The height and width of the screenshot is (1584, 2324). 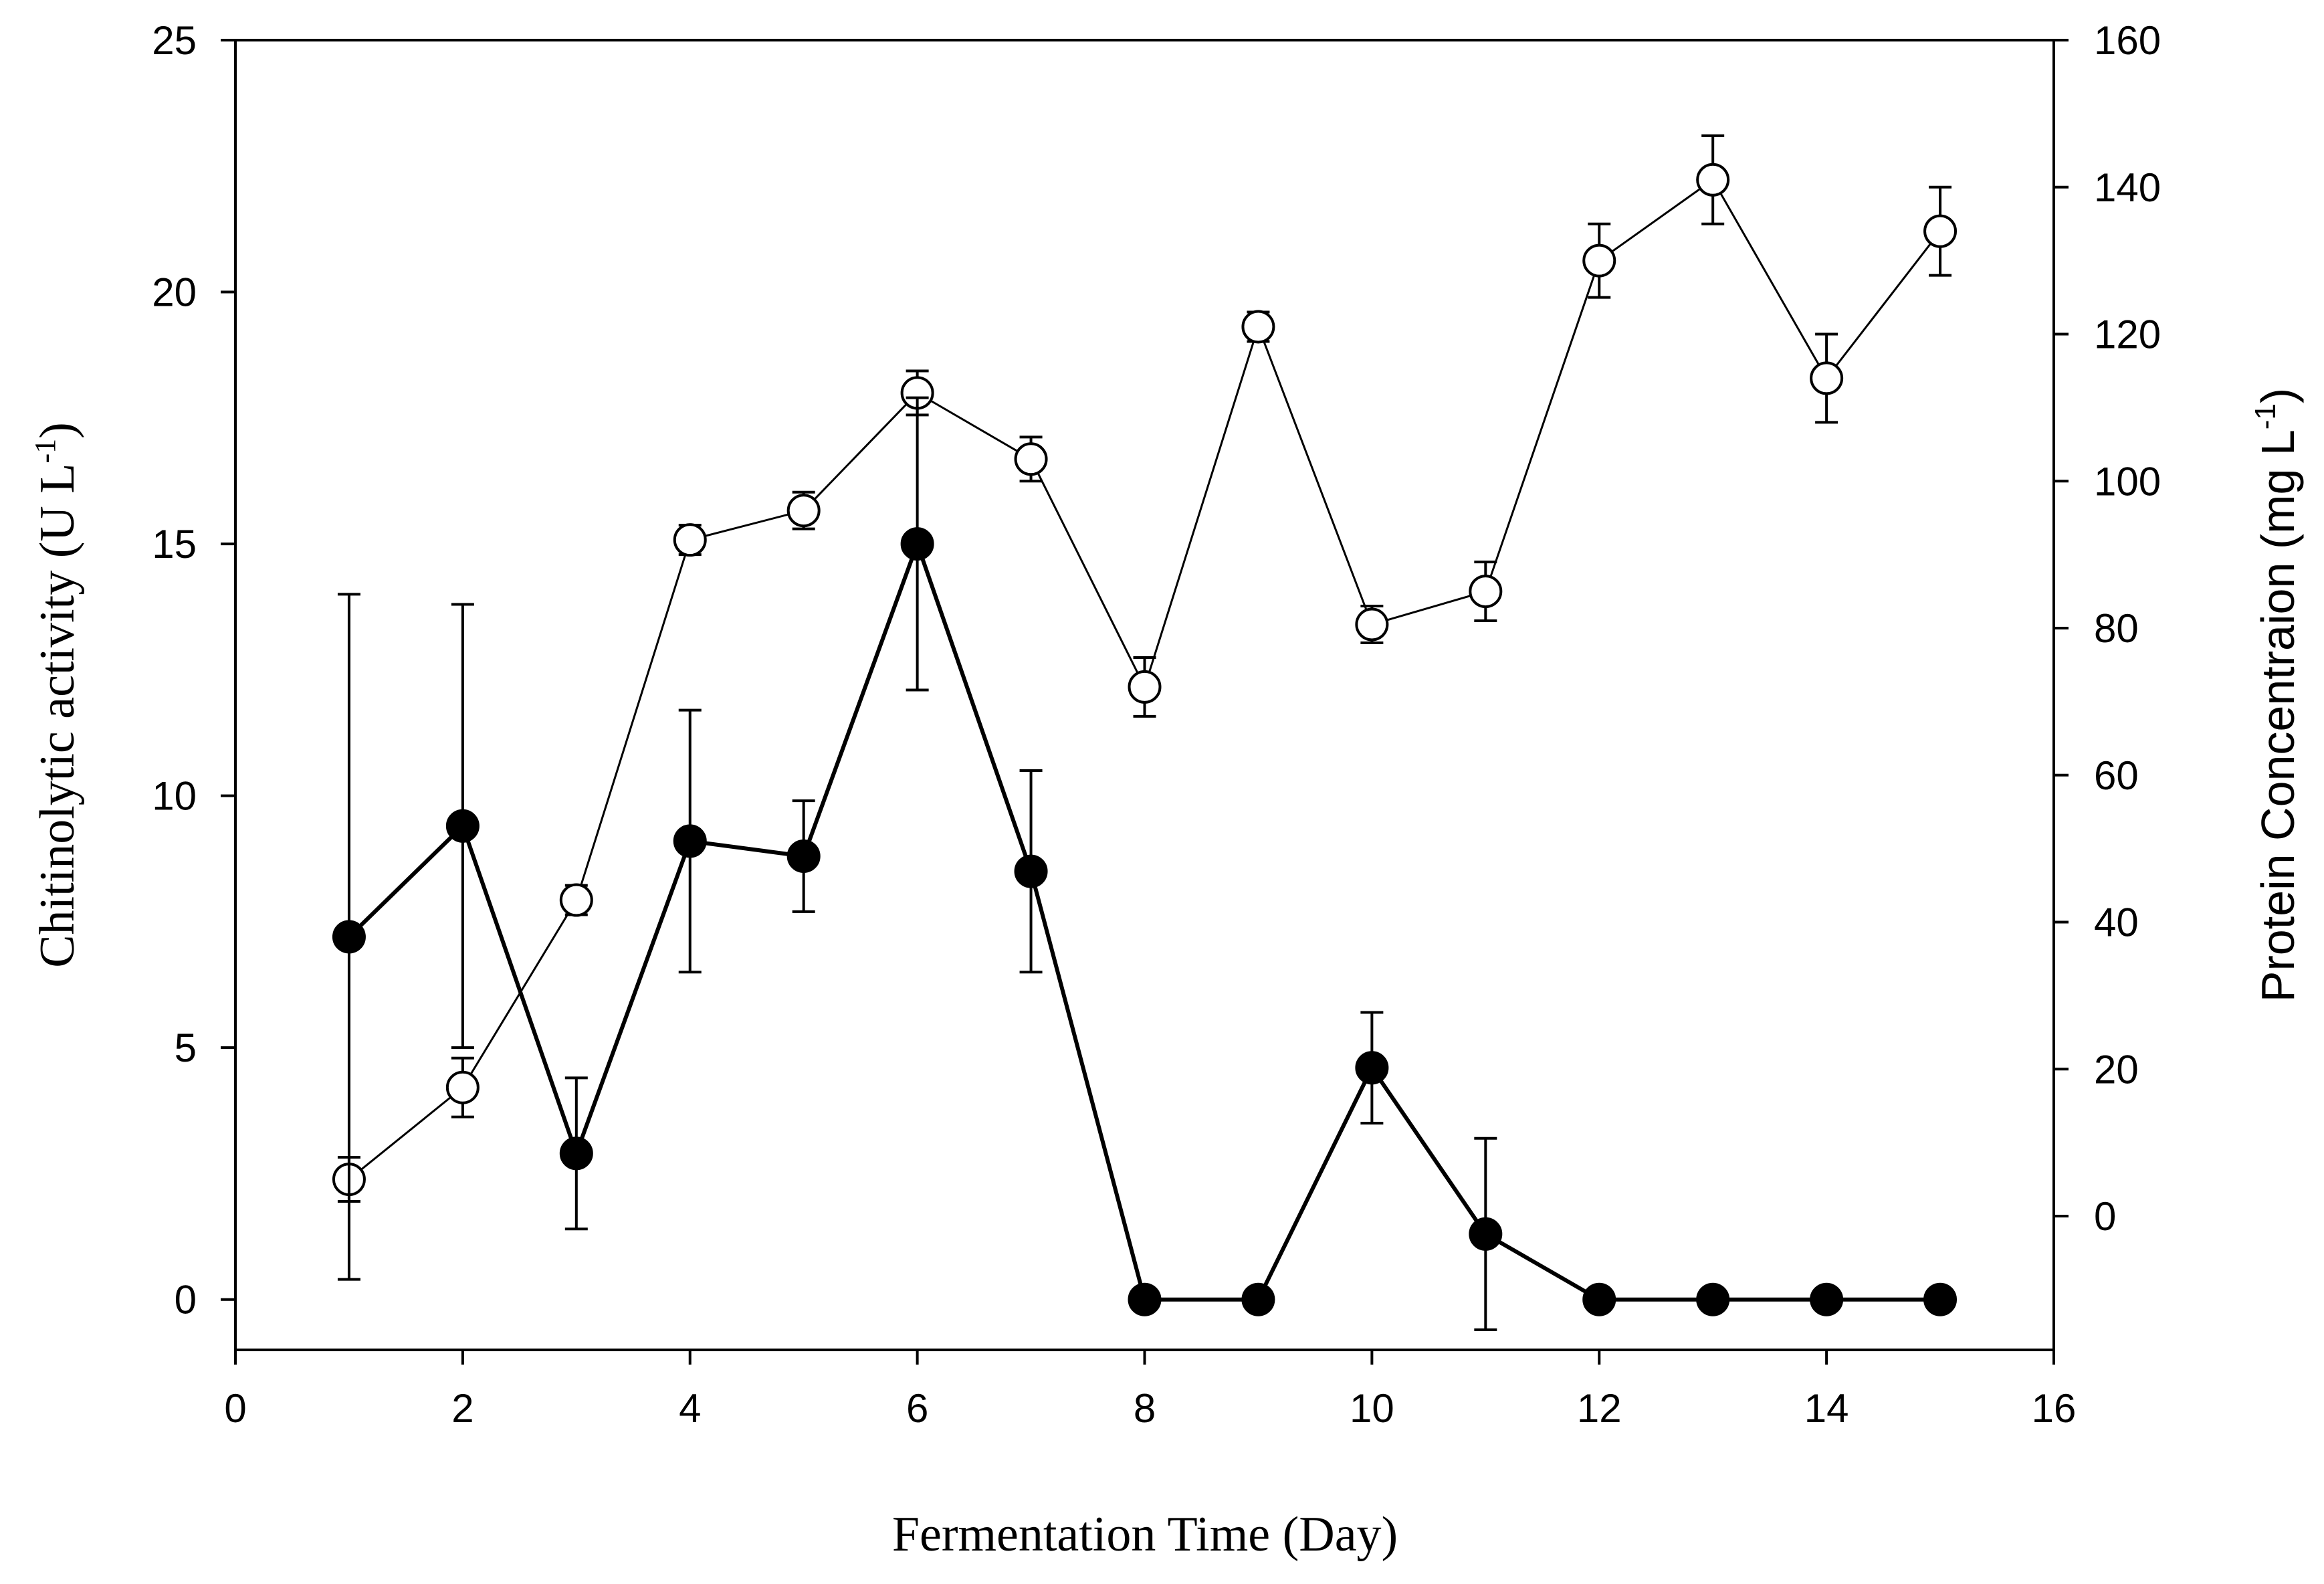 What do you see at coordinates (2278, 396) in the screenshot?
I see `right-y-axis-label-close: )` at bounding box center [2278, 396].